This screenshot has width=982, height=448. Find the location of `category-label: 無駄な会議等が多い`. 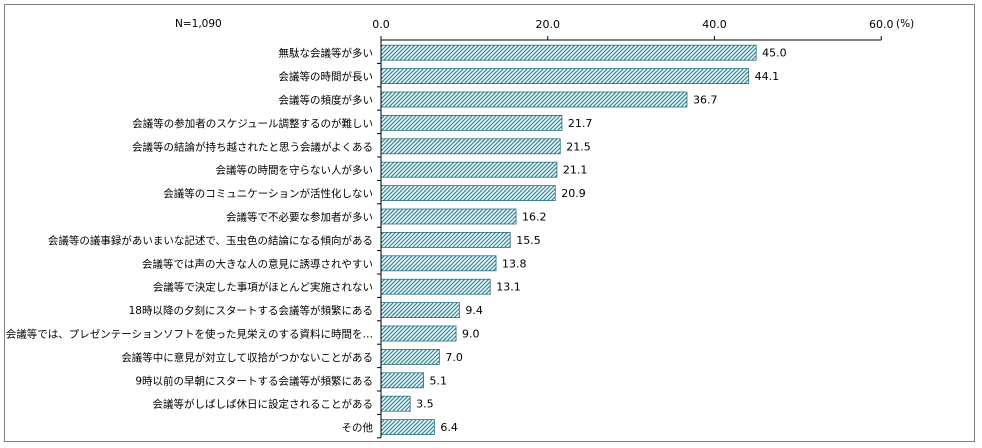

category-label: 無駄な会議等が多い is located at coordinates (326, 53).